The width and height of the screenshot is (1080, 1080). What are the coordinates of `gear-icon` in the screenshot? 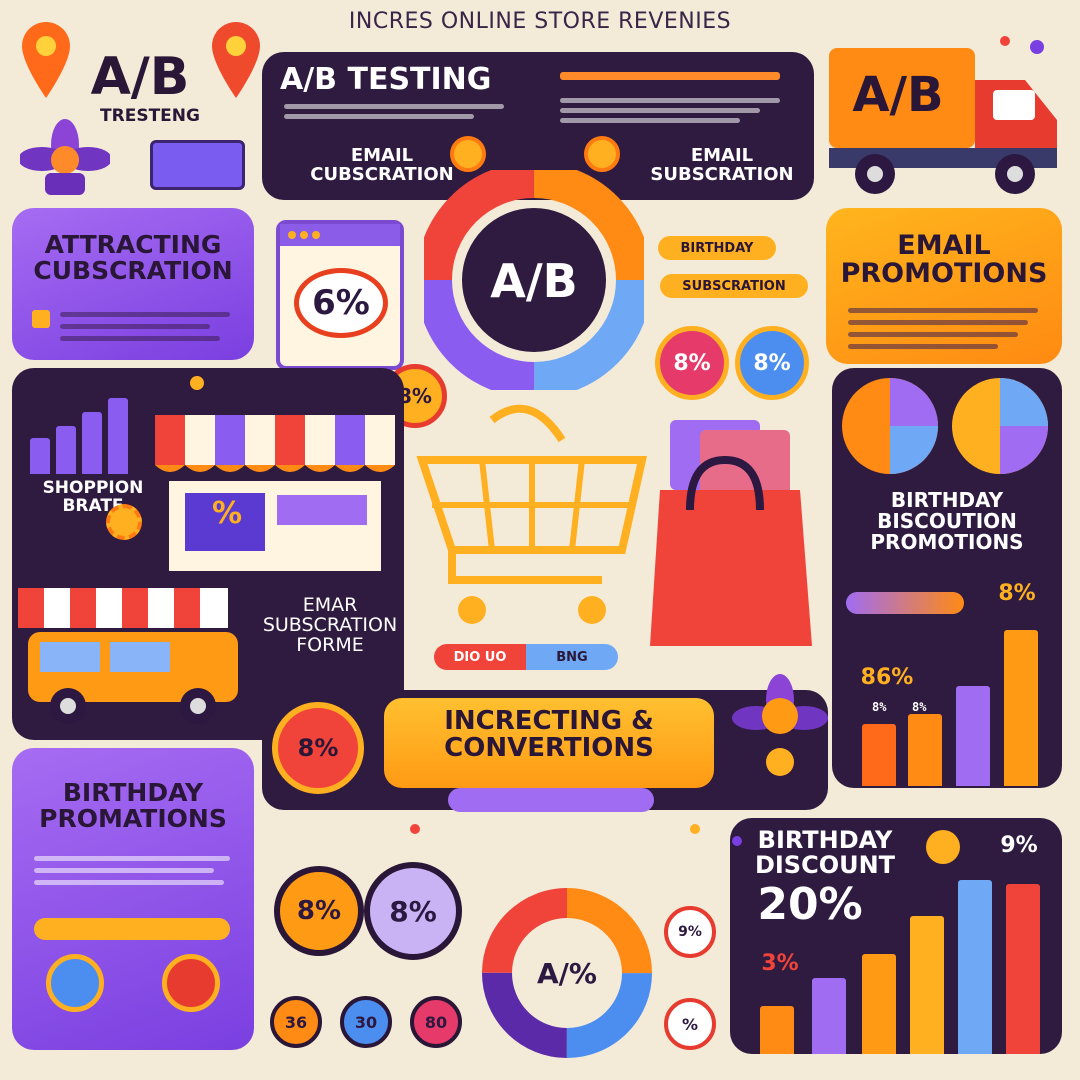 It's located at (124, 522).